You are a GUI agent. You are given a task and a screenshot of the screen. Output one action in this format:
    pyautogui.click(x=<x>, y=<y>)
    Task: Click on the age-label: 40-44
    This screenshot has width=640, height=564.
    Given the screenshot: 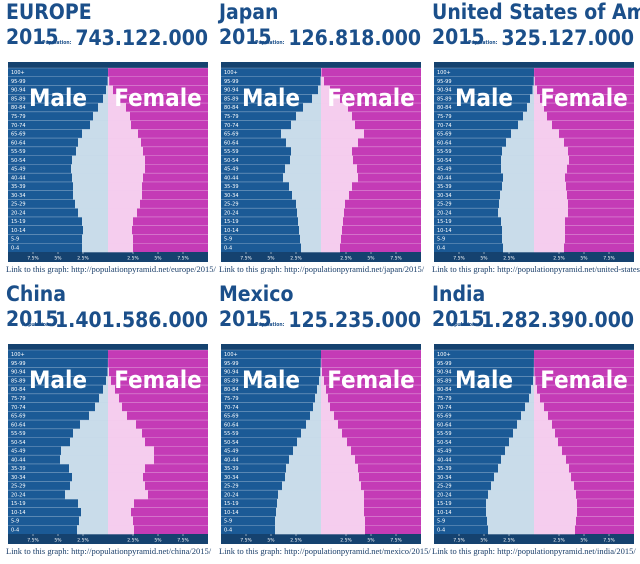 What is the action you would take?
    pyautogui.click(x=444, y=460)
    